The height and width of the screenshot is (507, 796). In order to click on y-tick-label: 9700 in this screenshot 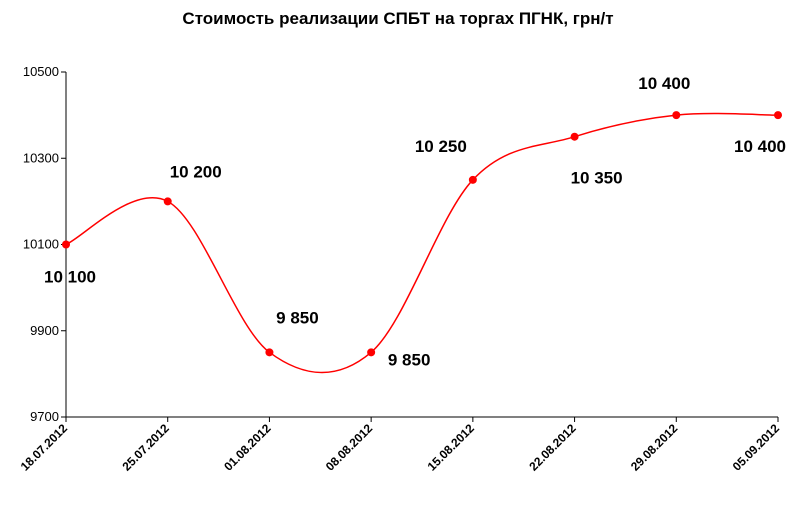, I will do `click(44, 416)`.